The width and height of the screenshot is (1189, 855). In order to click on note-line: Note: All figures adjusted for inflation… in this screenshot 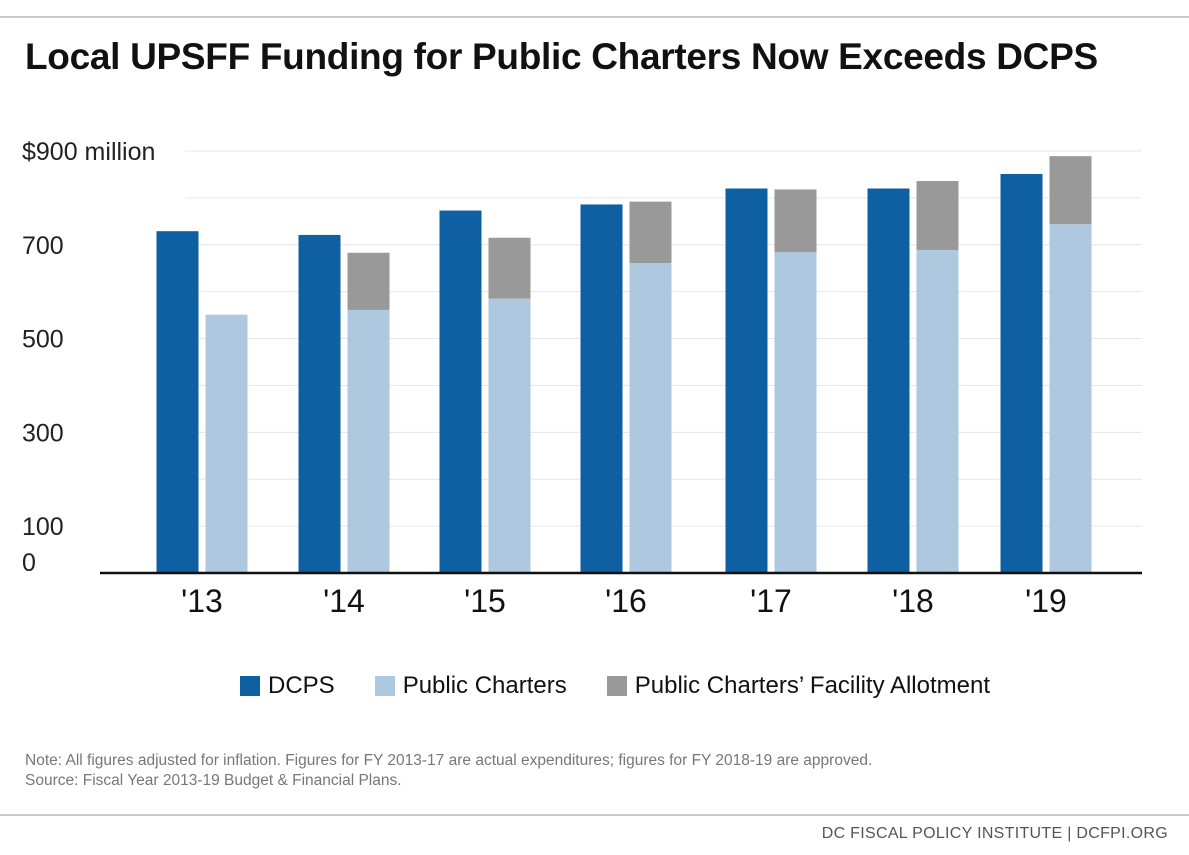, I will do `click(449, 760)`.